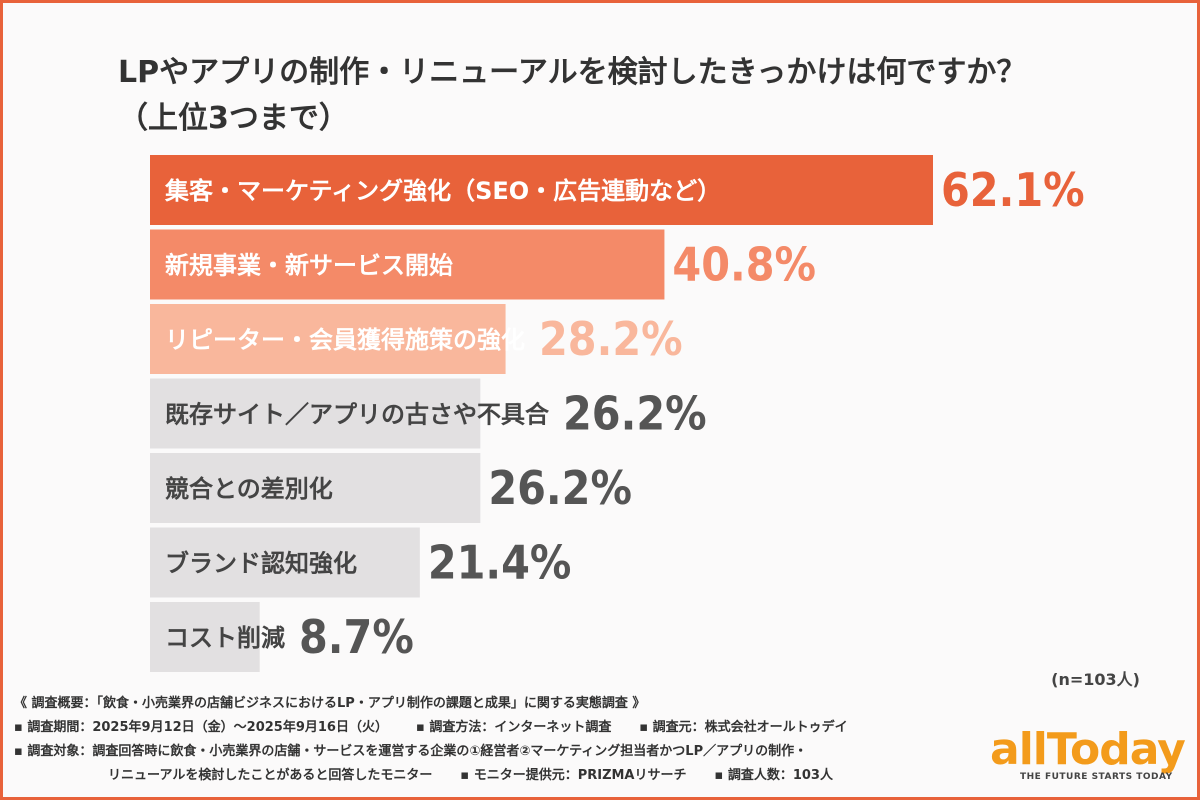 The height and width of the screenshot is (800, 1200). Describe the element at coordinates (572, 95) in the screenshot. I see `chart-title: LPやアプリの制作・リニューアルを検討したきっかけは何ですか？ （上位3つまで）` at that location.